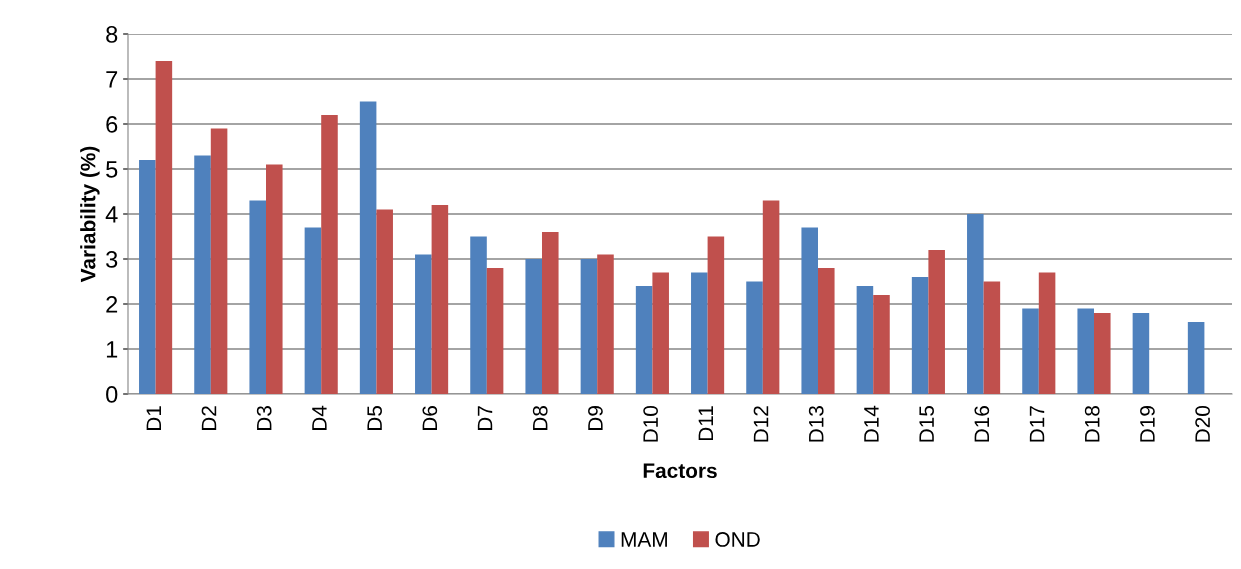 The image size is (1241, 569). What do you see at coordinates (153, 418) in the screenshot?
I see `x-tick-label: D1` at bounding box center [153, 418].